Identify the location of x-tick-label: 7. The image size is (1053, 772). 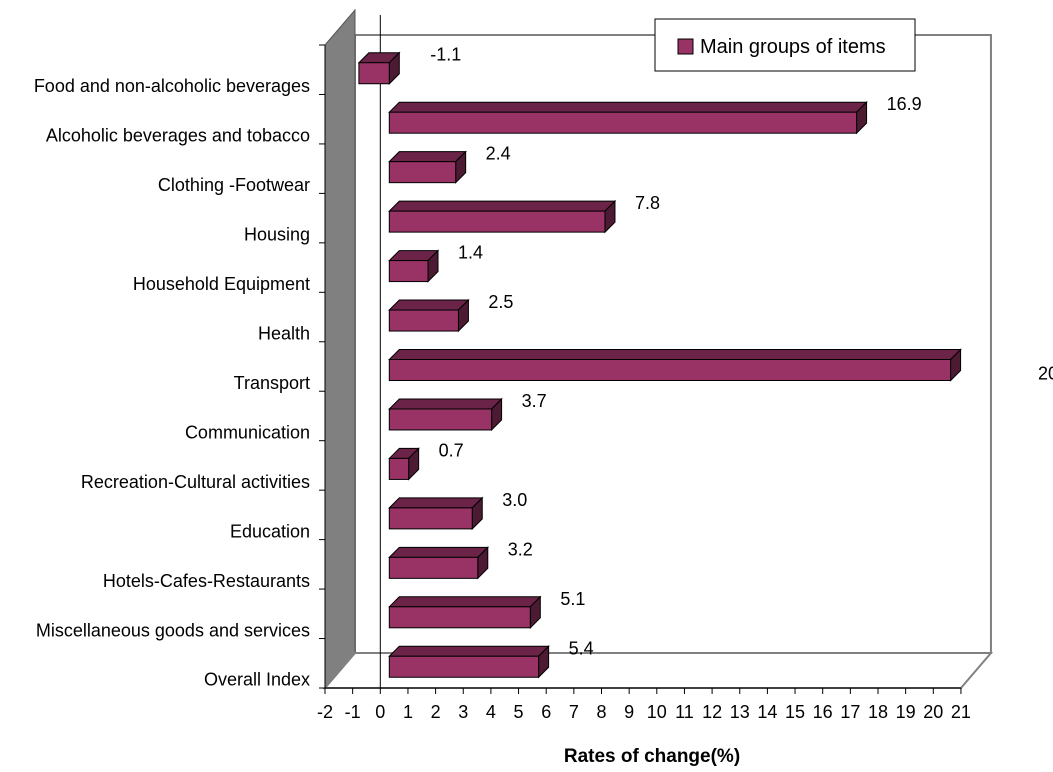
(574, 712).